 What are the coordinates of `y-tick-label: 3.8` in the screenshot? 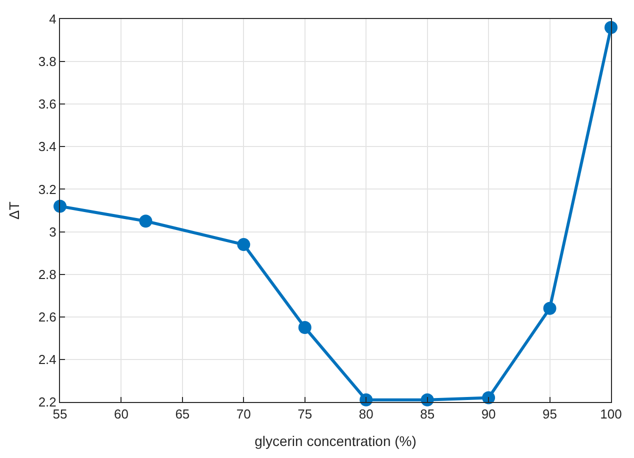 It's located at (47, 62).